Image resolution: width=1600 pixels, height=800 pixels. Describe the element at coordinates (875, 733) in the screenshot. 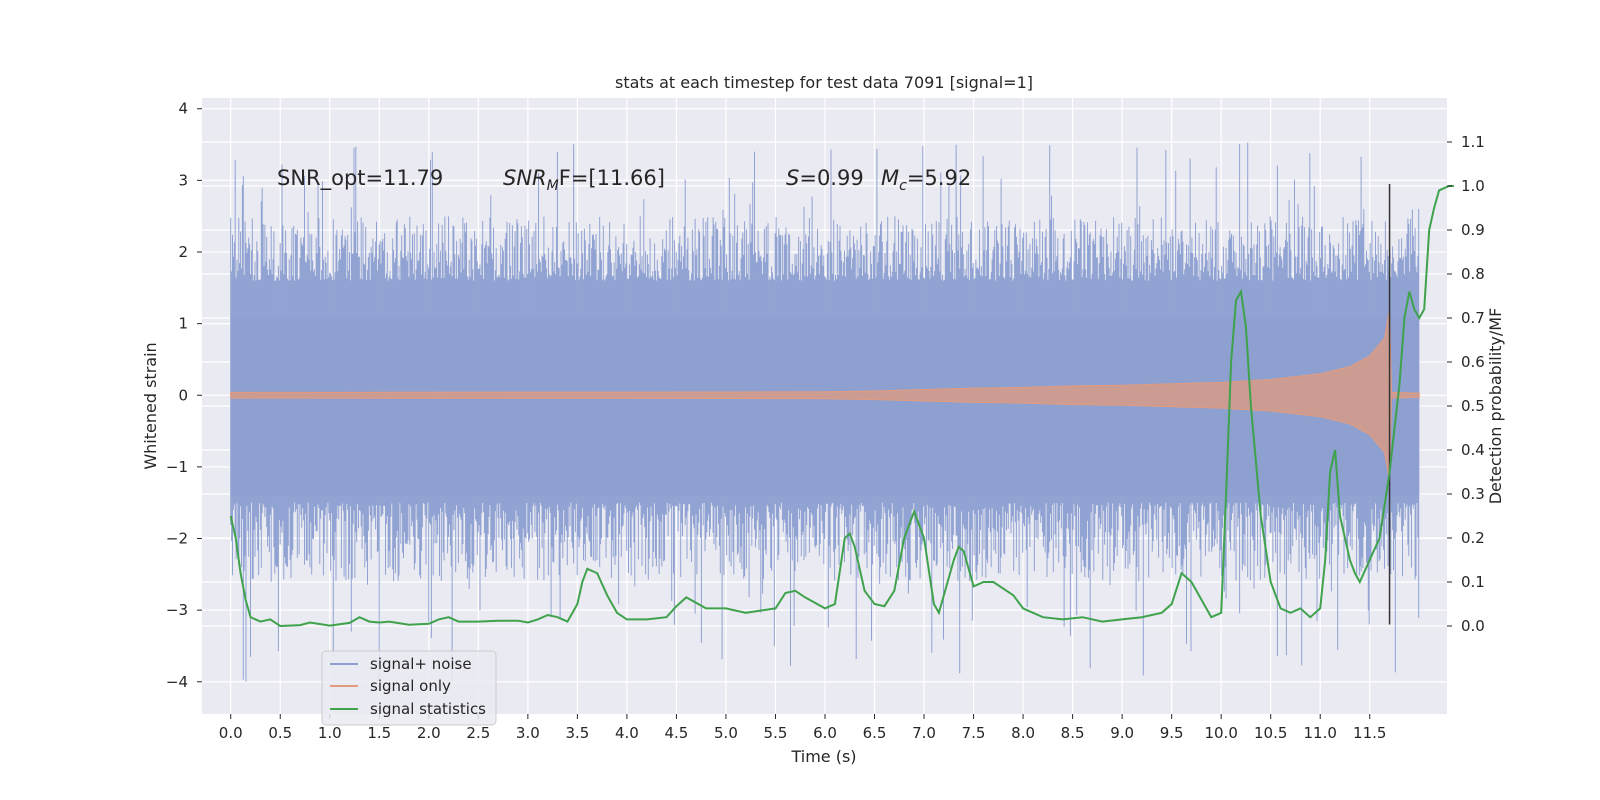

I see `x-tick-label: 6.5` at that location.